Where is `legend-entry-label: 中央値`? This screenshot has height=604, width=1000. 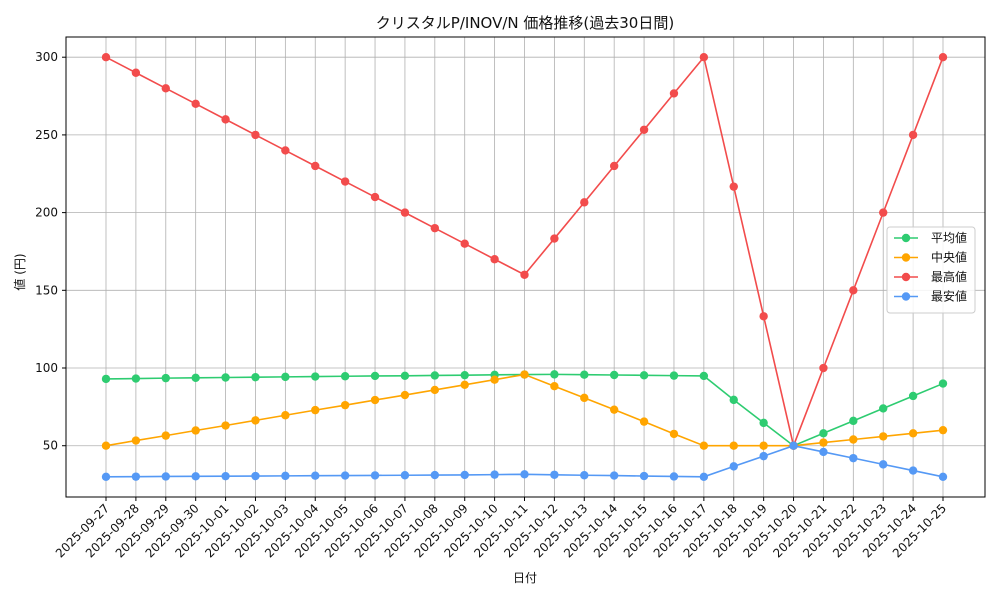
legend-entry-label: 中央値 is located at coordinates (949, 257).